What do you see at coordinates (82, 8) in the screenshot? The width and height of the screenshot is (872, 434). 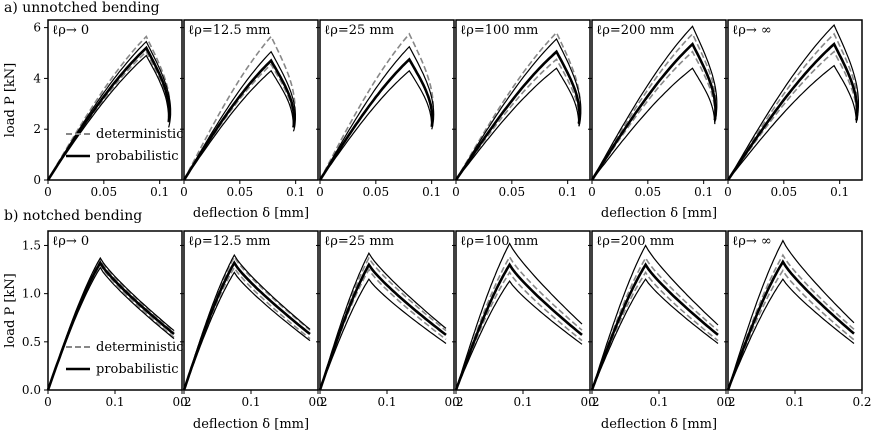 I see `row-title: a) unnotched bending` at bounding box center [82, 8].